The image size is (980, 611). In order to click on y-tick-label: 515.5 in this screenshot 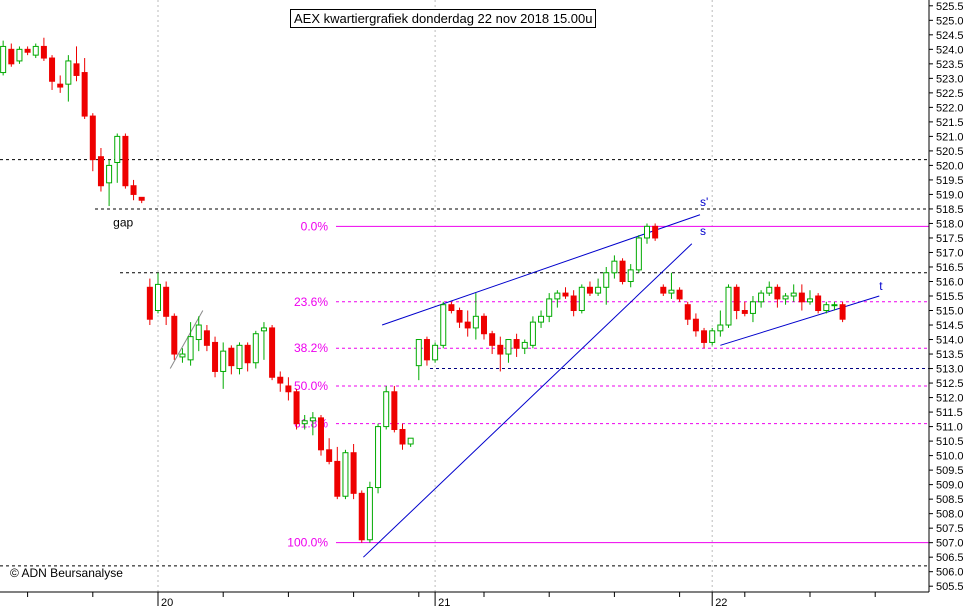, I will do `click(950, 297)`.